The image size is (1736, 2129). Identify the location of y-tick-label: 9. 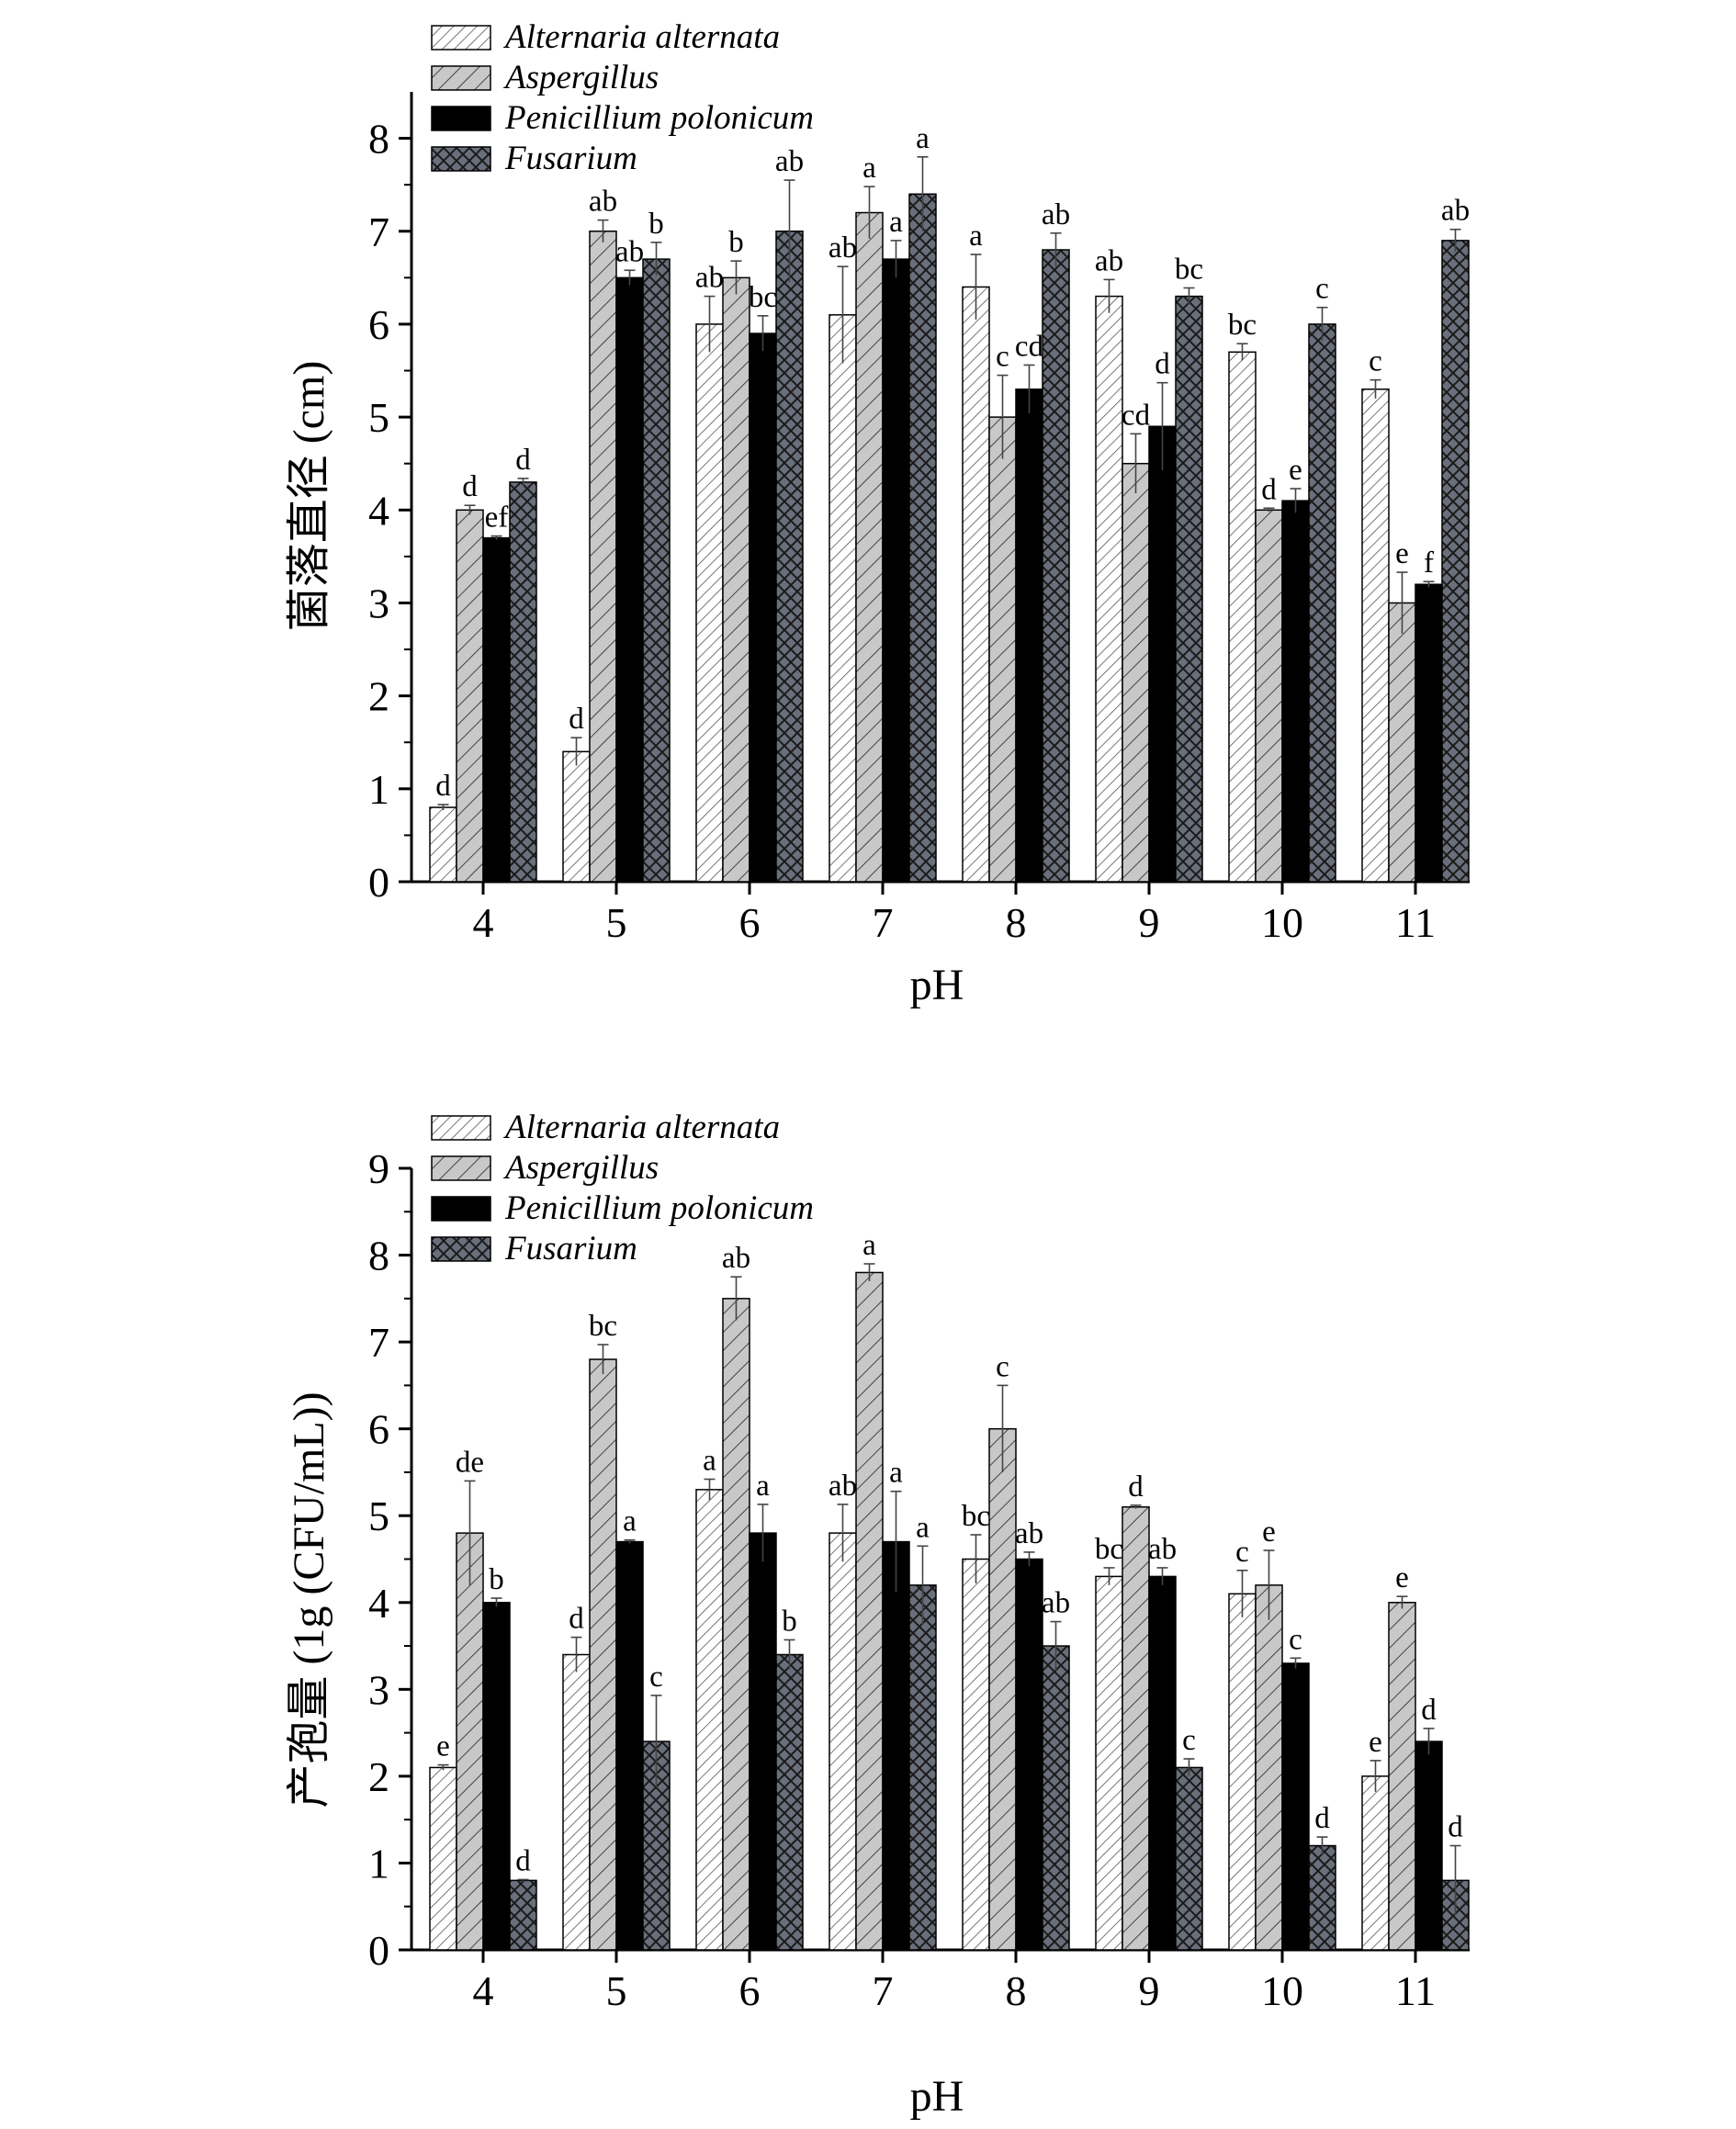
(378, 1168).